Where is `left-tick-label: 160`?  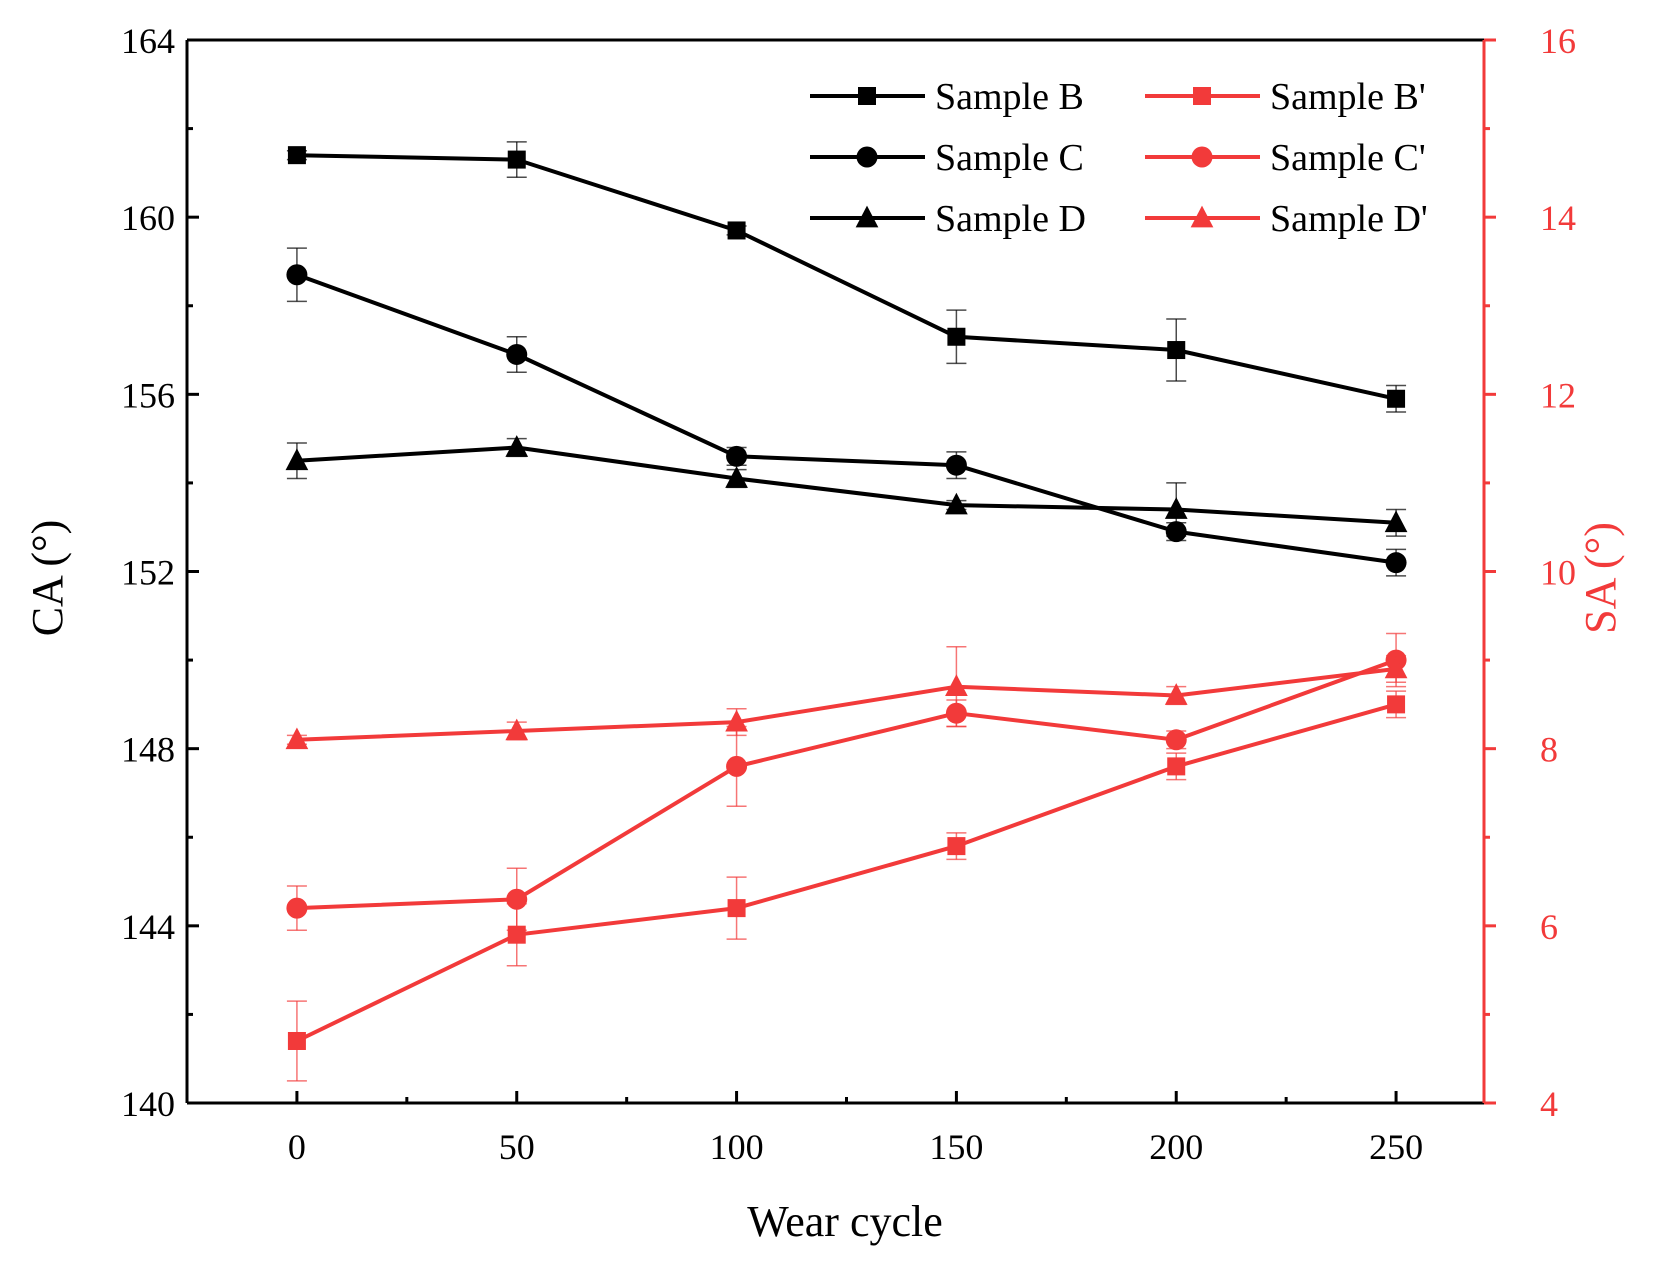
left-tick-label: 160 is located at coordinates (148, 218).